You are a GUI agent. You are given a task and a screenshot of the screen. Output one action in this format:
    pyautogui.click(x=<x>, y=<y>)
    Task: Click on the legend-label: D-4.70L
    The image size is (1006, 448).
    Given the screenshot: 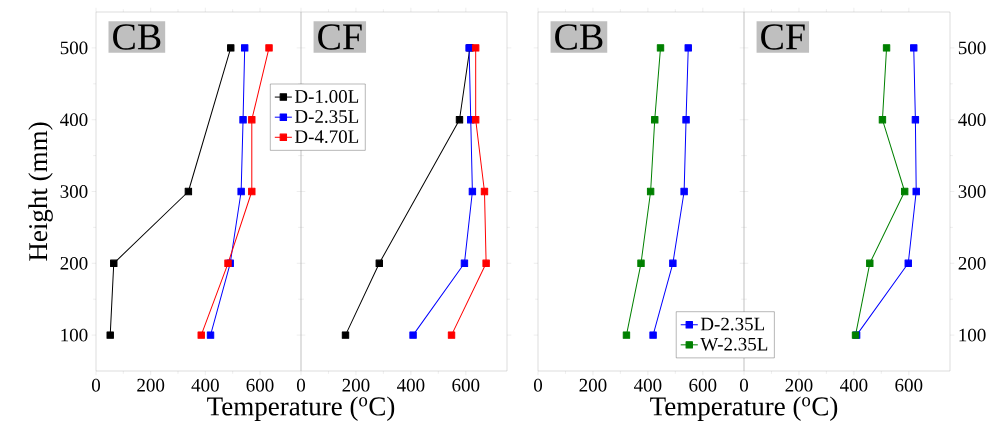 What is the action you would take?
    pyautogui.click(x=326, y=137)
    